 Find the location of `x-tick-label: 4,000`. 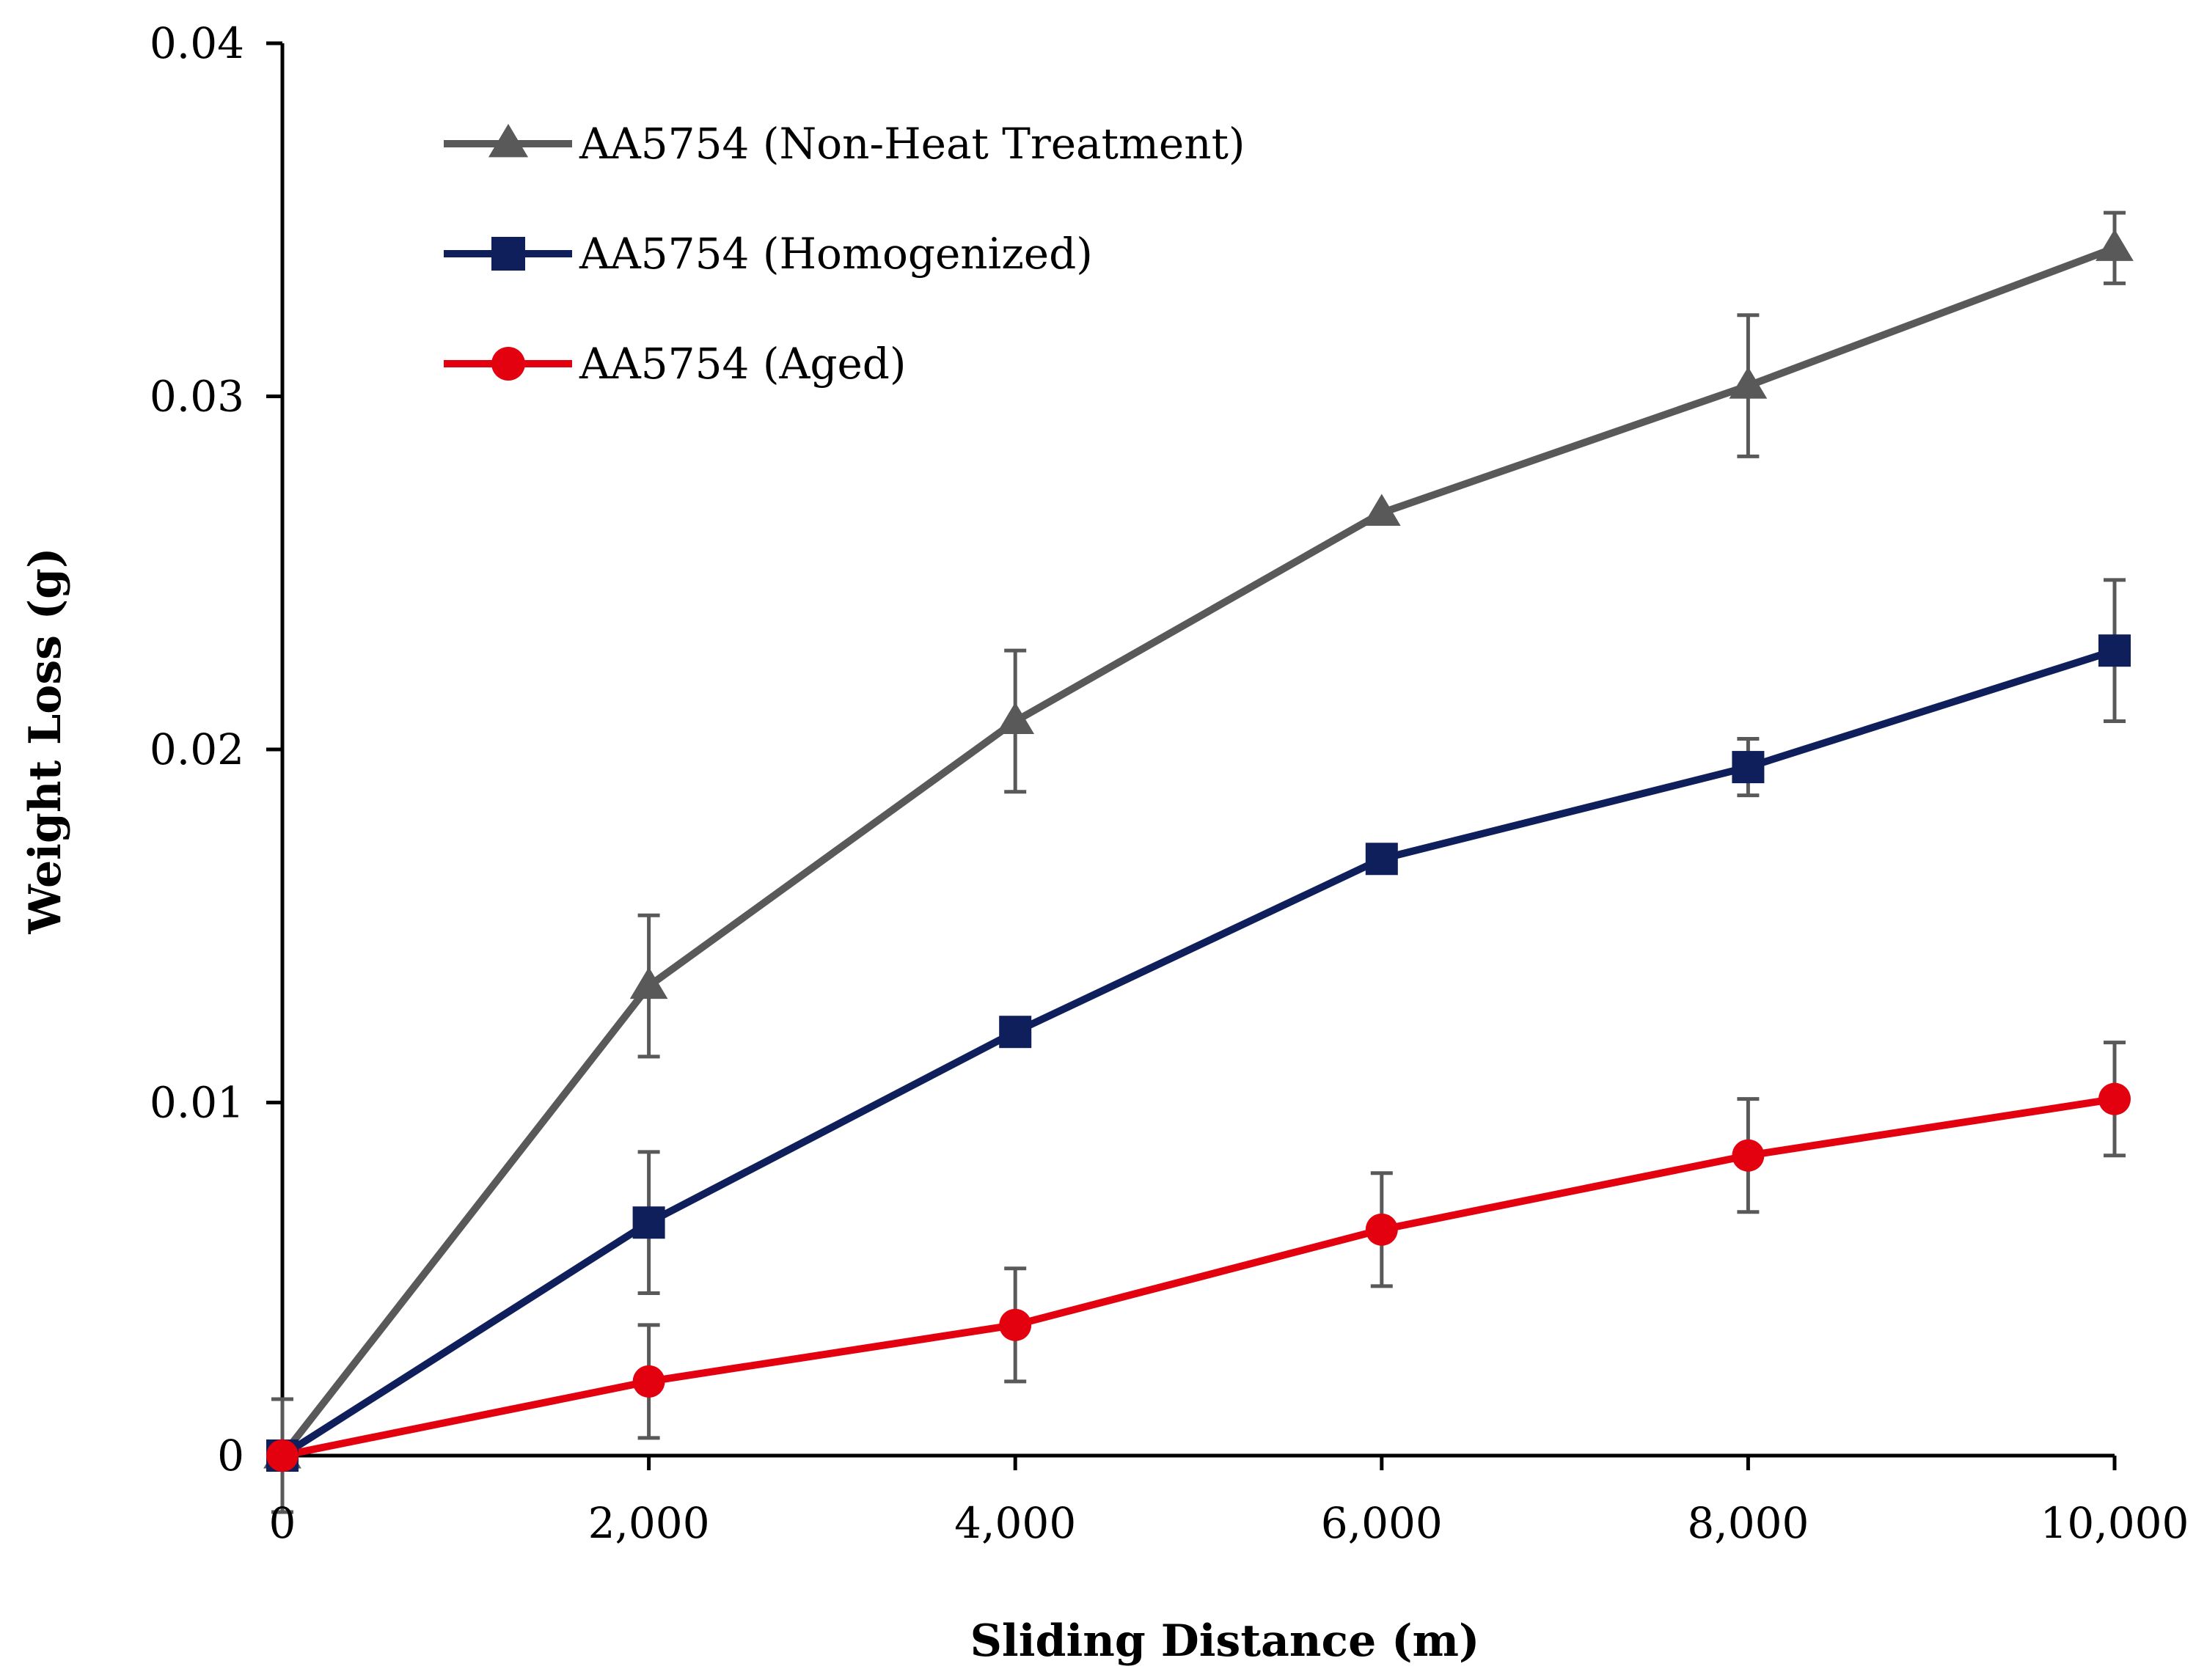

x-tick-label: 4,000 is located at coordinates (1015, 1523).